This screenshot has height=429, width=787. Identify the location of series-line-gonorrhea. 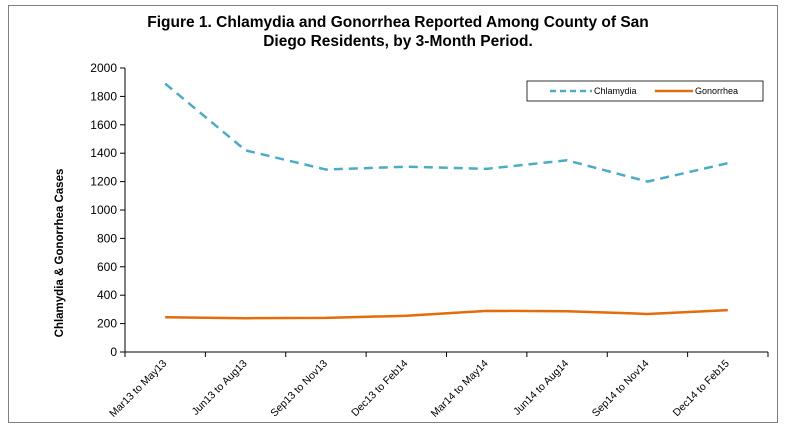
(446, 314).